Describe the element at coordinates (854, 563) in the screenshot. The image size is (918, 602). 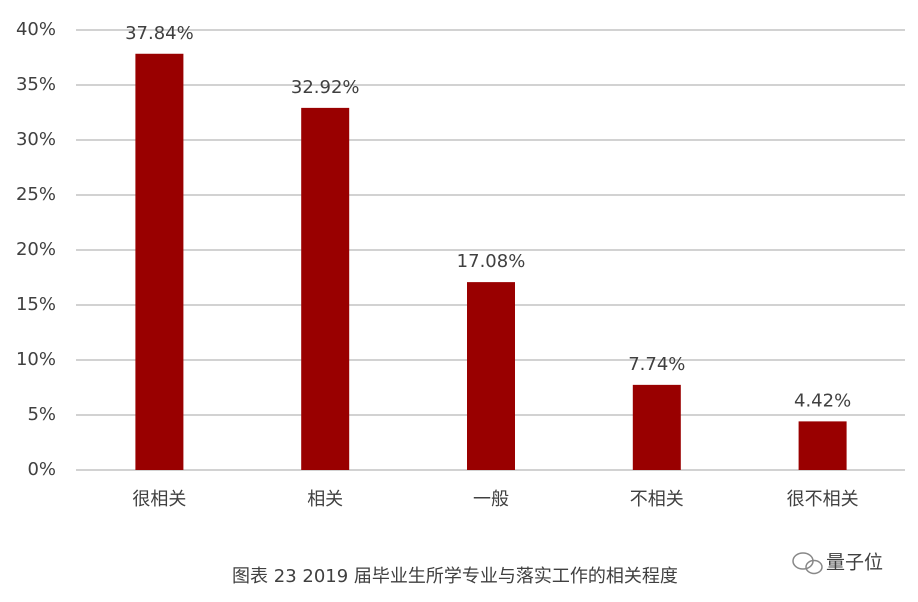
I see `watermark: 量子位` at that location.